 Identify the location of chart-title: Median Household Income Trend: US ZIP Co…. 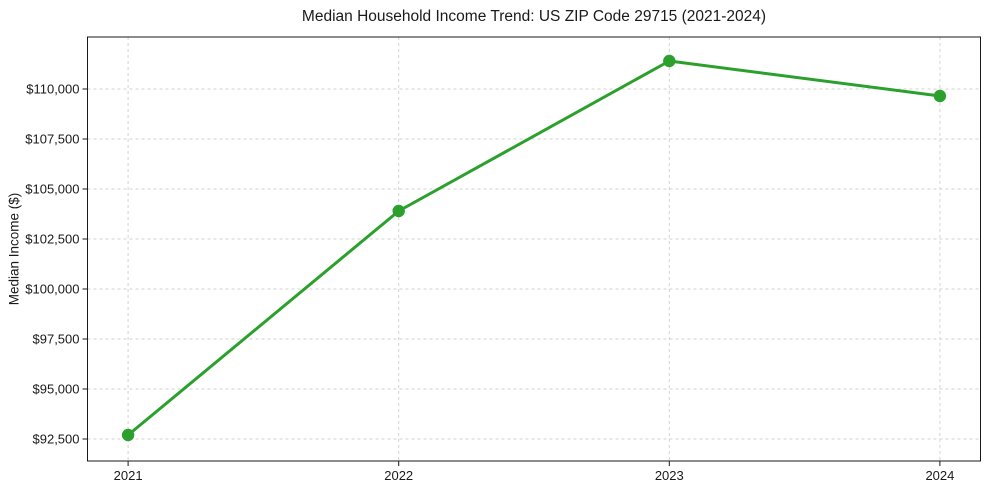
(534, 16).